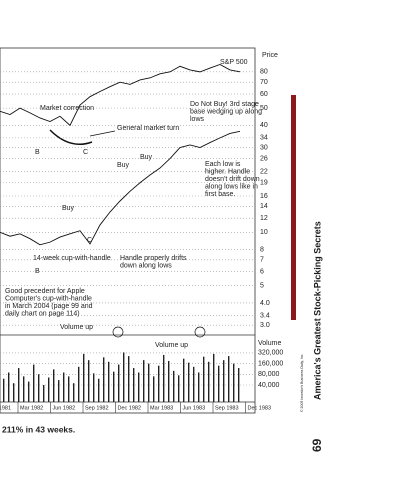  Describe the element at coordinates (264, 72) in the screenshot. I see `y-tick-label: 80` at that location.